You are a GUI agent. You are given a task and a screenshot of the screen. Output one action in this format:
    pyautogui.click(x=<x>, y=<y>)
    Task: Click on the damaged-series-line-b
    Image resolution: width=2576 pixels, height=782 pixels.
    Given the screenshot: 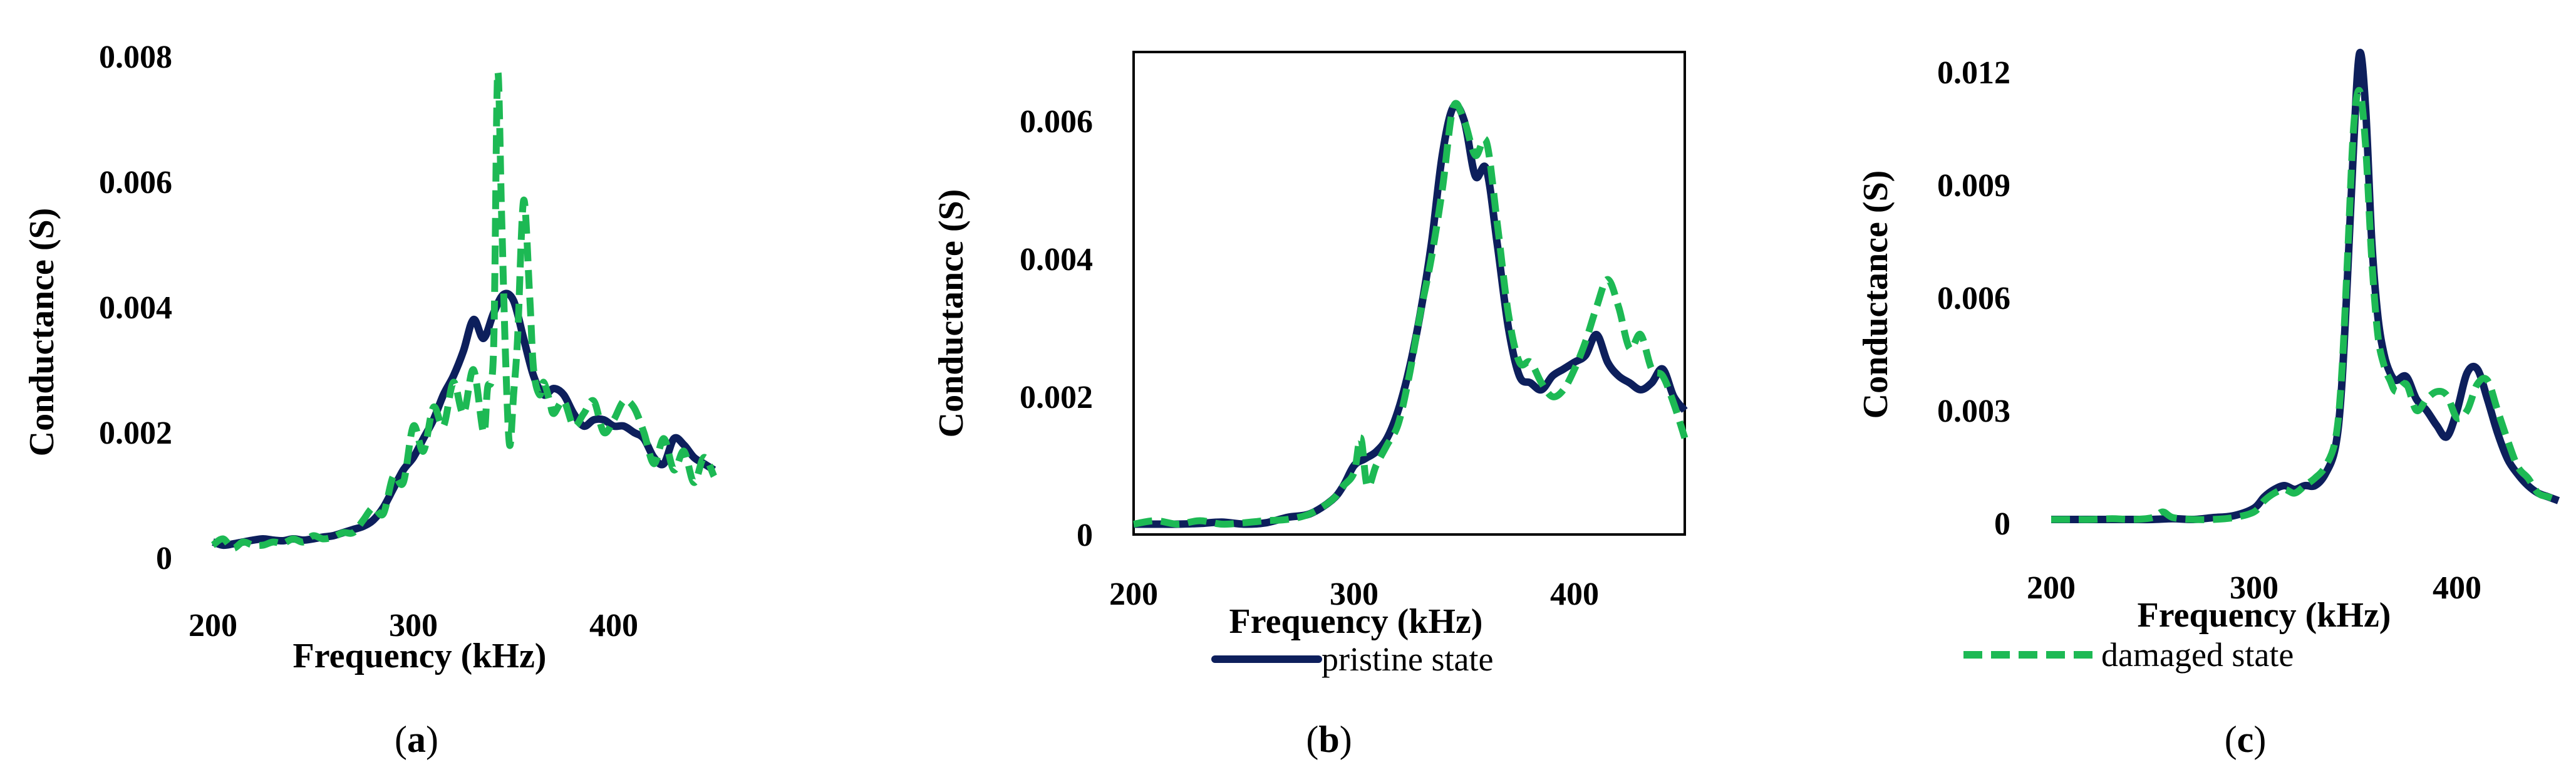 What is the action you would take?
    pyautogui.click(x=1411, y=314)
    